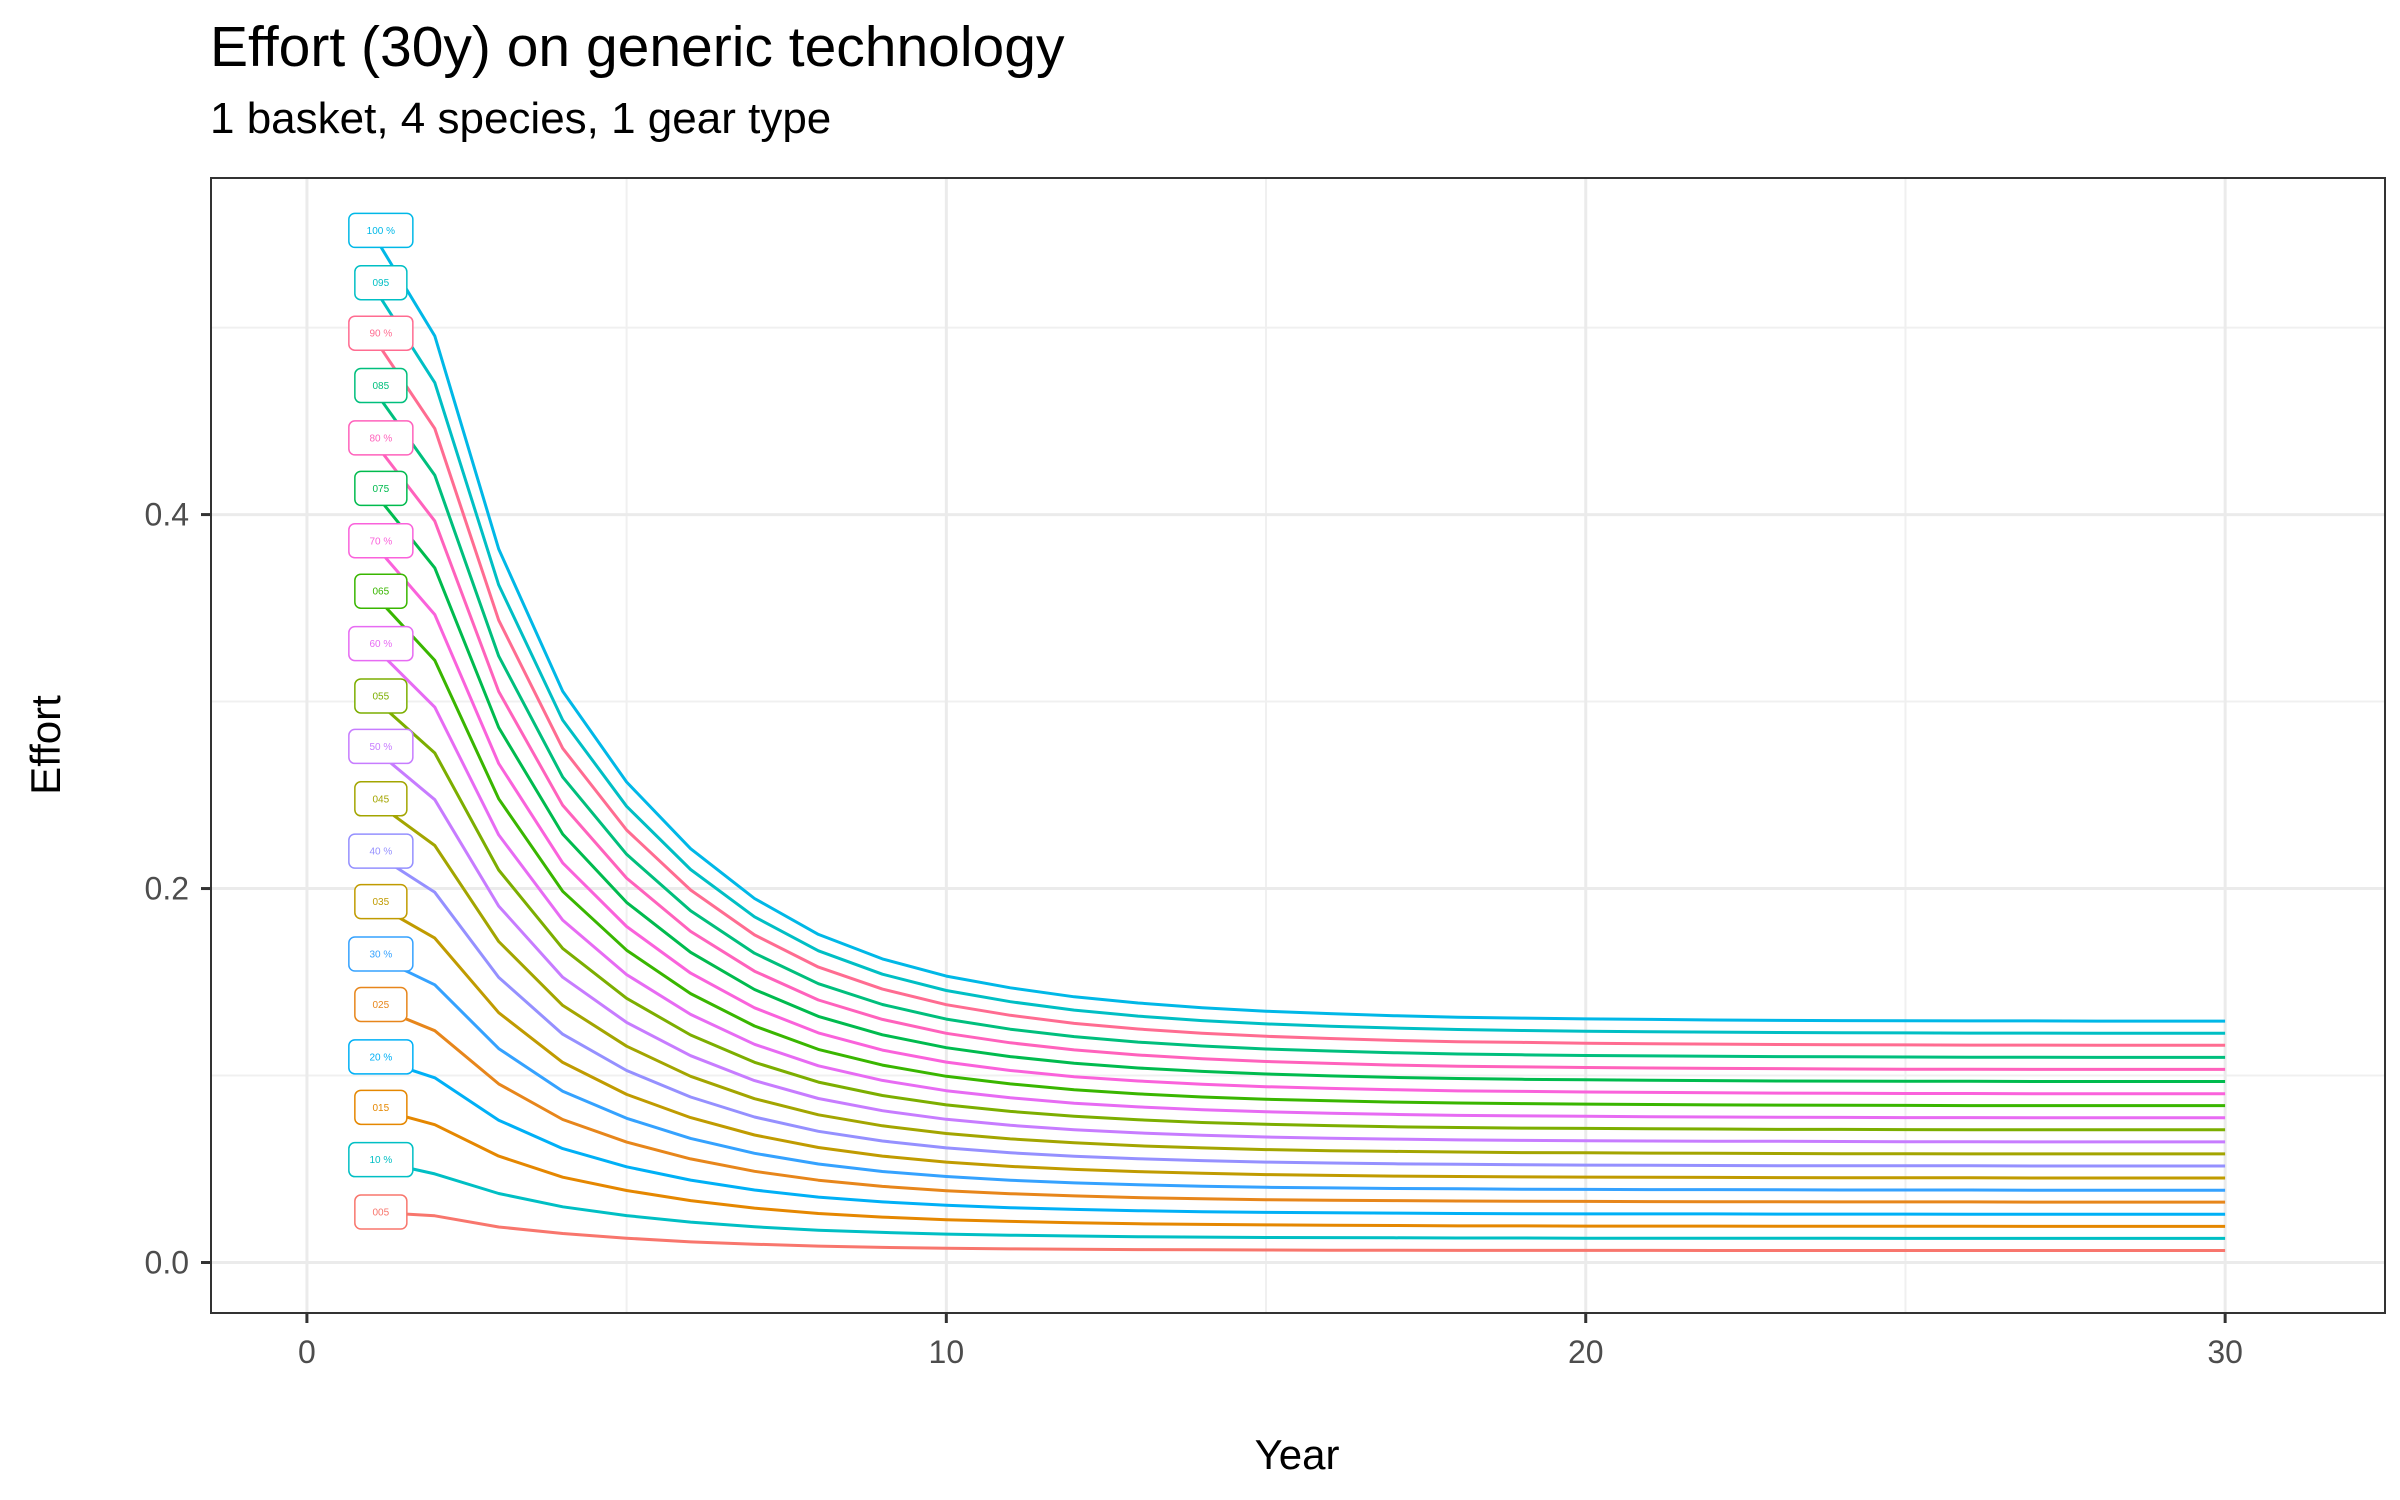 This screenshot has width=2400, height=1500. Describe the element at coordinates (45, 745) in the screenshot. I see `y-axis-title: Effort` at that location.